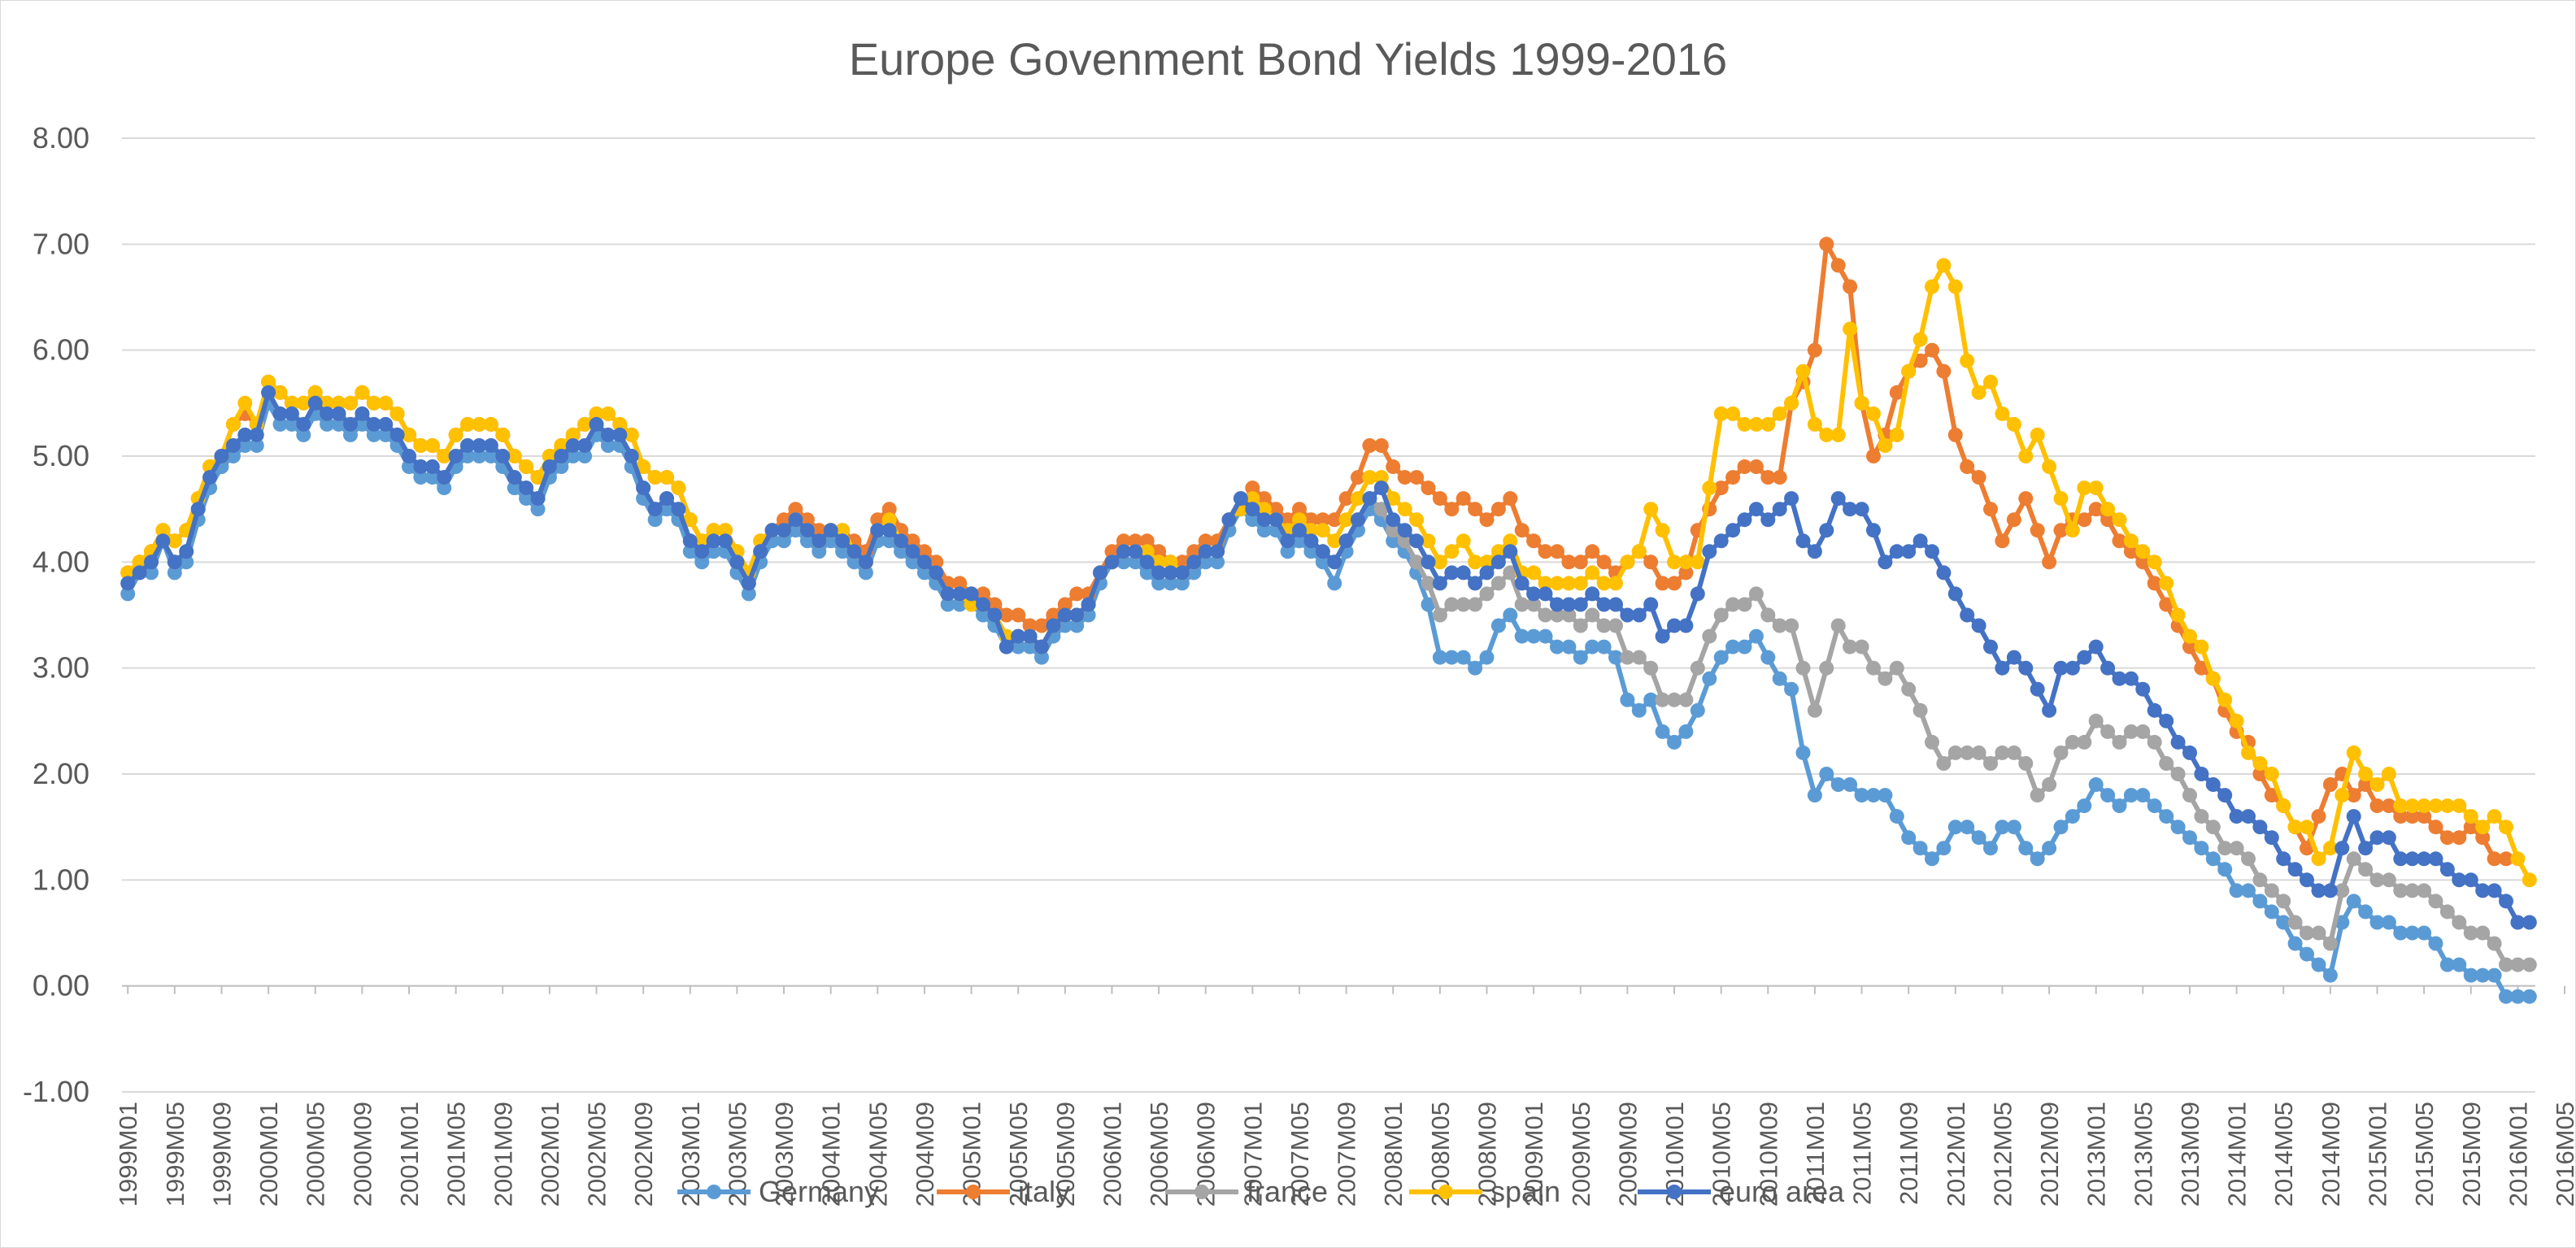 The height and width of the screenshot is (1248, 2576). What do you see at coordinates (2518, 1154) in the screenshot?
I see `x-tick-label: 2016M01` at bounding box center [2518, 1154].